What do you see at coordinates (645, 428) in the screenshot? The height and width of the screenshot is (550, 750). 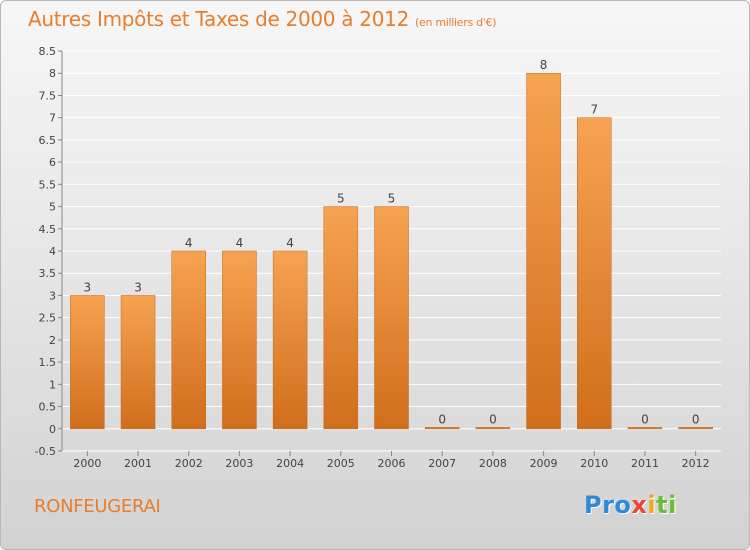 I see `bar-2011` at bounding box center [645, 428].